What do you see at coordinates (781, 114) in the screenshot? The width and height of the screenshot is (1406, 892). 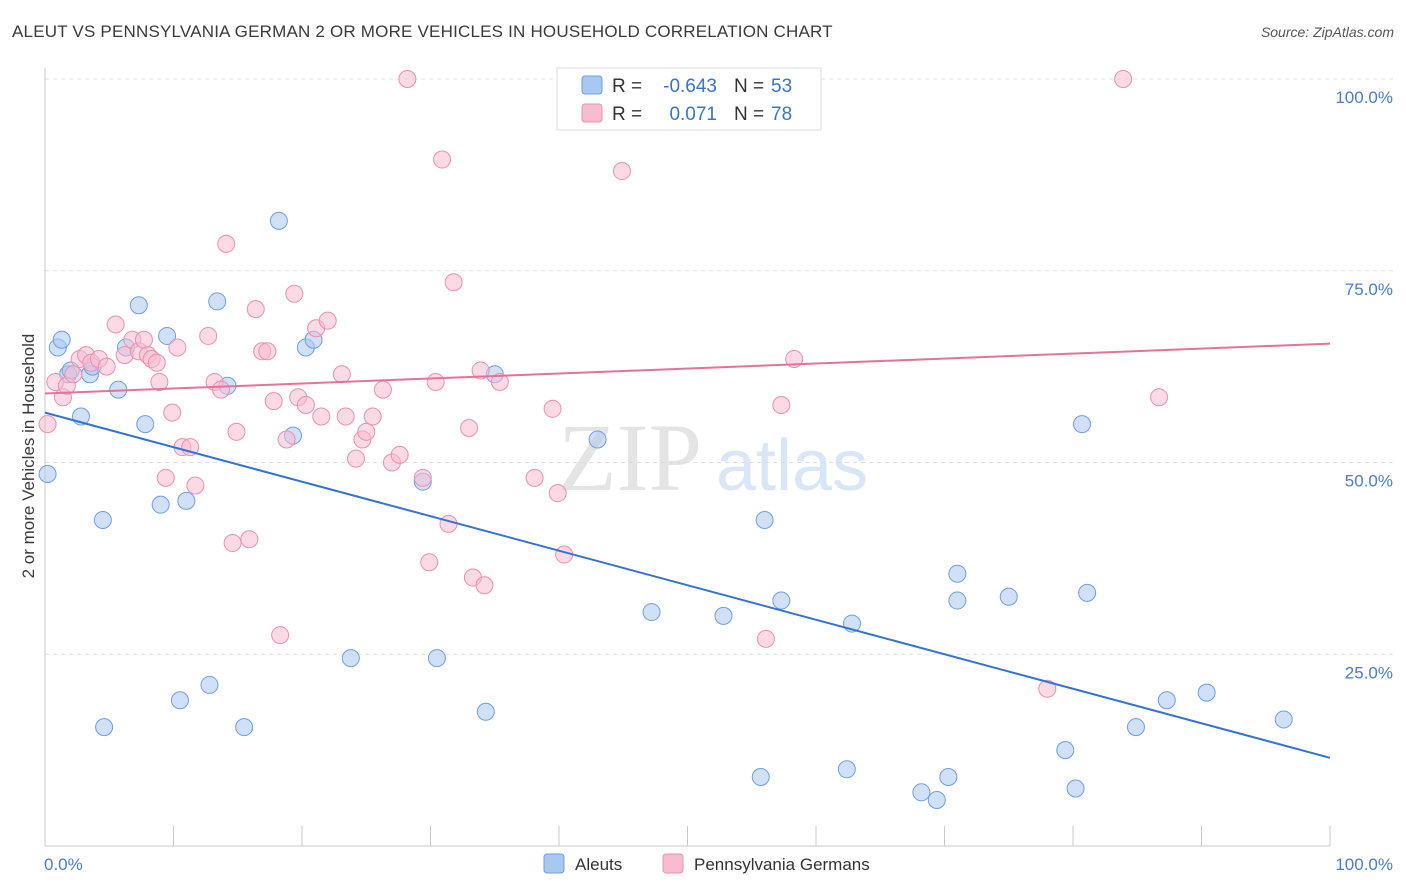 I see `stats-n-value-pennsylvania-germans: 78` at bounding box center [781, 114].